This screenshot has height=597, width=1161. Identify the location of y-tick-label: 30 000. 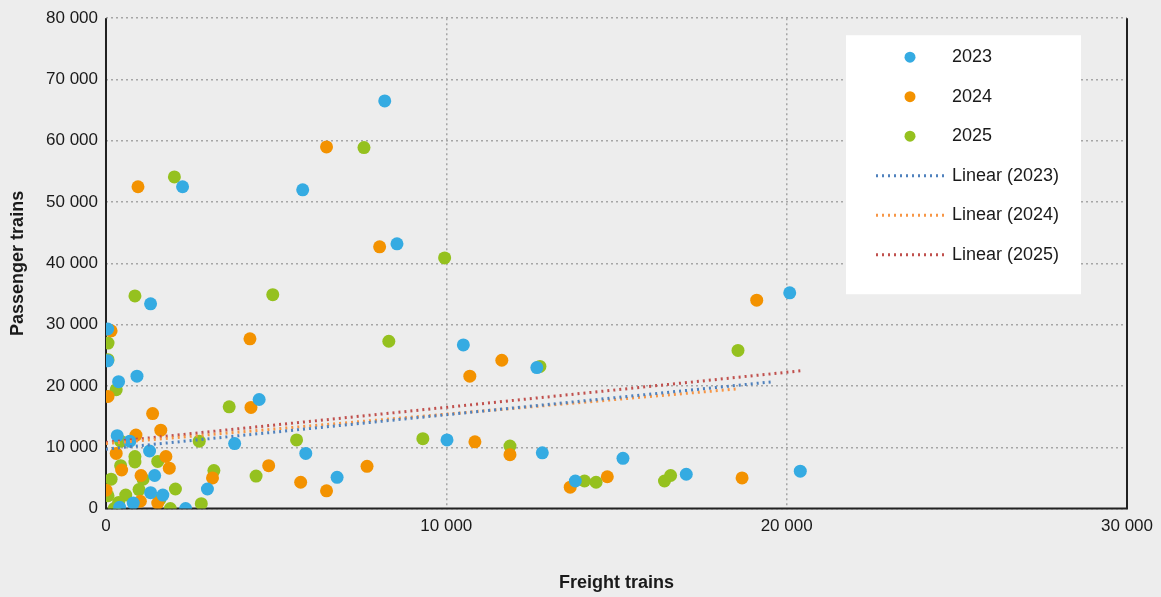
(72, 324).